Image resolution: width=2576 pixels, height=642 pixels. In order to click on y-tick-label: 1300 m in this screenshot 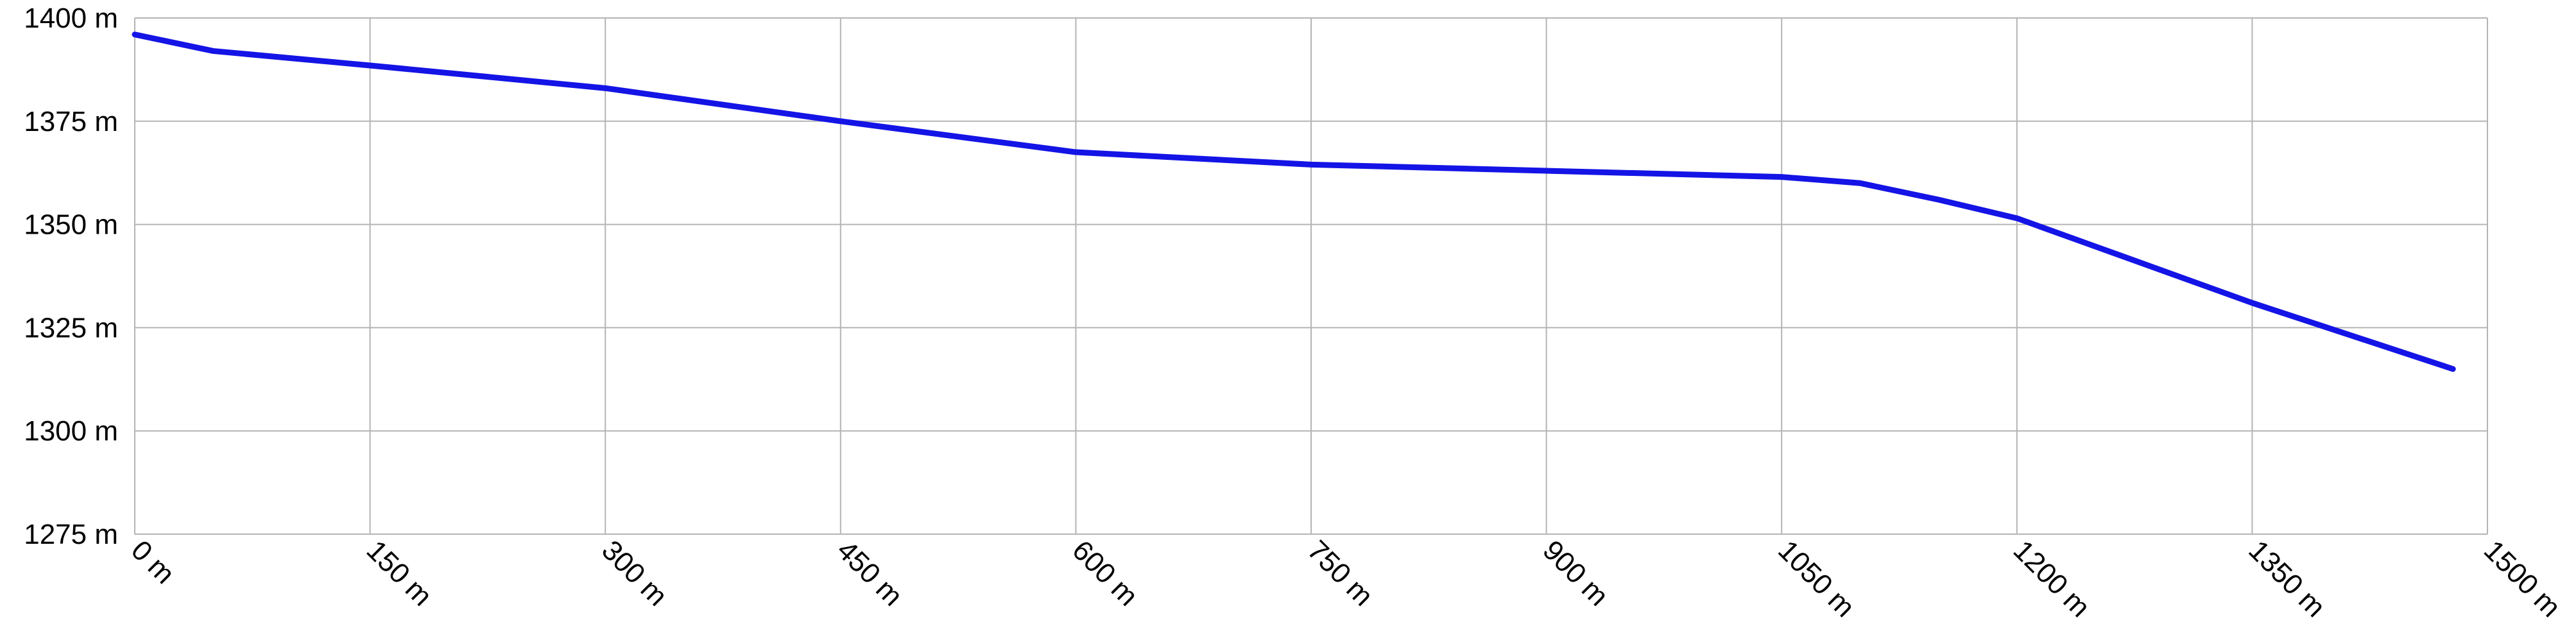, I will do `click(71, 431)`.